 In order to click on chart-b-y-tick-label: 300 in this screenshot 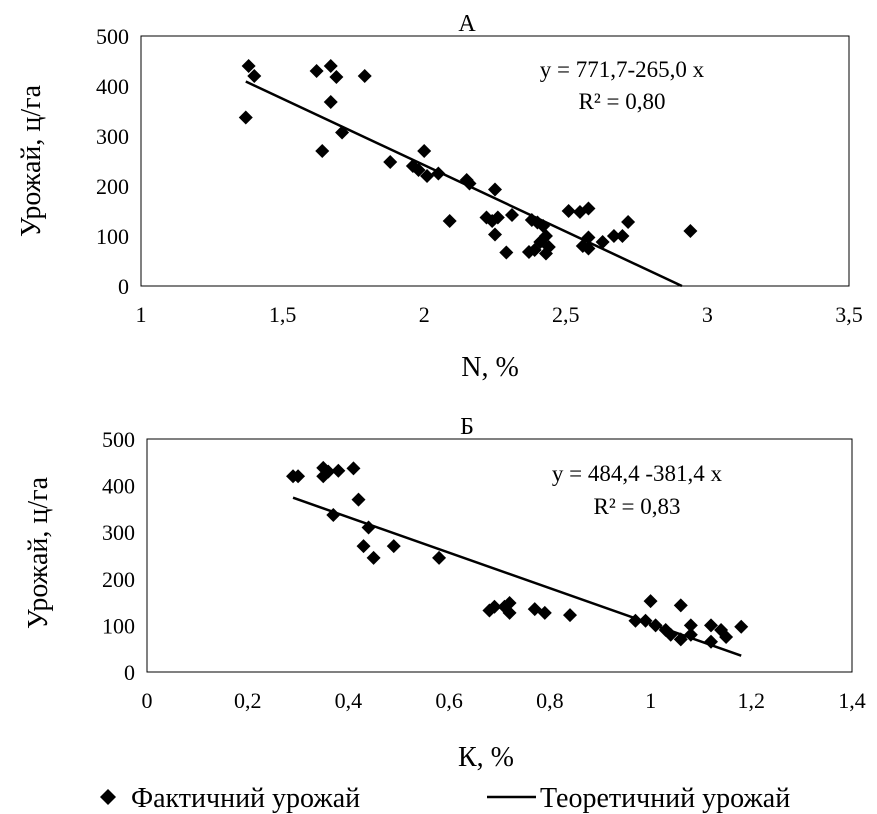, I will do `click(118, 532)`.